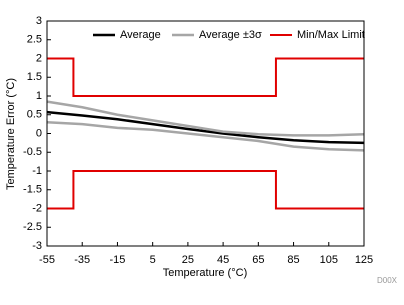 The height and width of the screenshot is (305, 404). I want to click on x-tick-label: -15, so click(117, 260).